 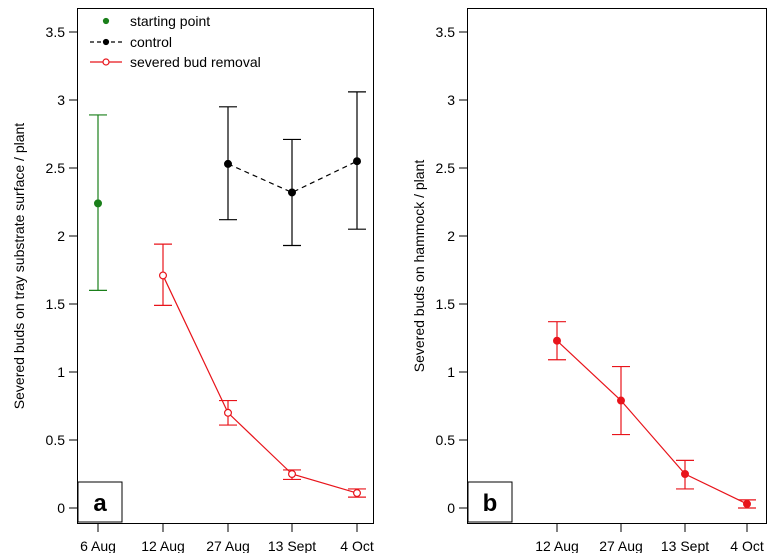 I want to click on x-tick-label: 6 Aug, so click(x=98, y=545).